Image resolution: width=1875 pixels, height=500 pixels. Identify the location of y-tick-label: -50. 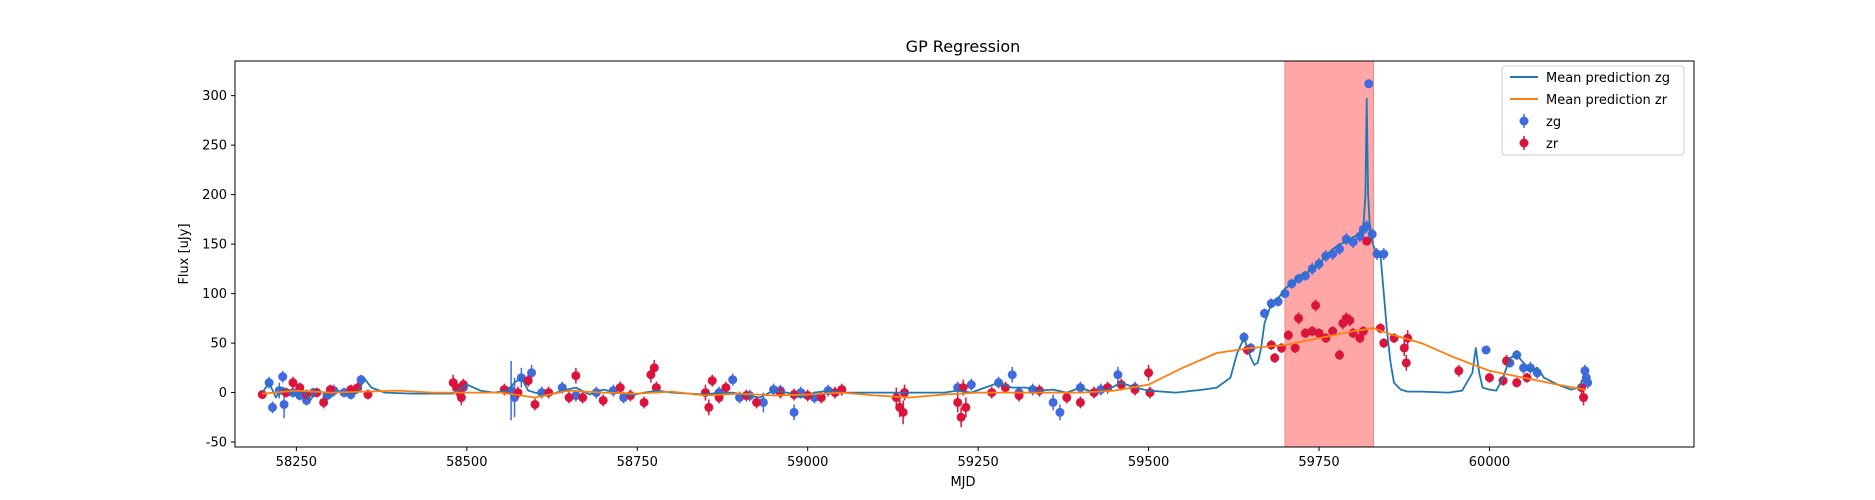
(216, 443).